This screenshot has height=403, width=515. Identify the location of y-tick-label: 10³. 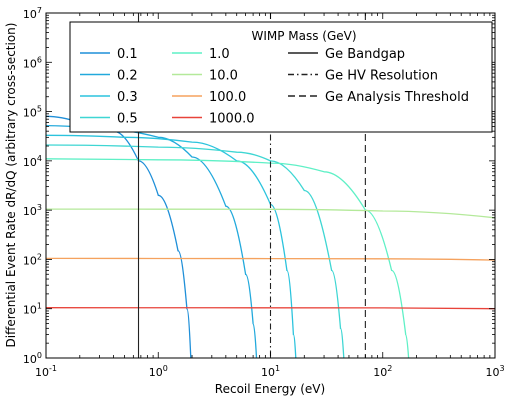
(32, 210).